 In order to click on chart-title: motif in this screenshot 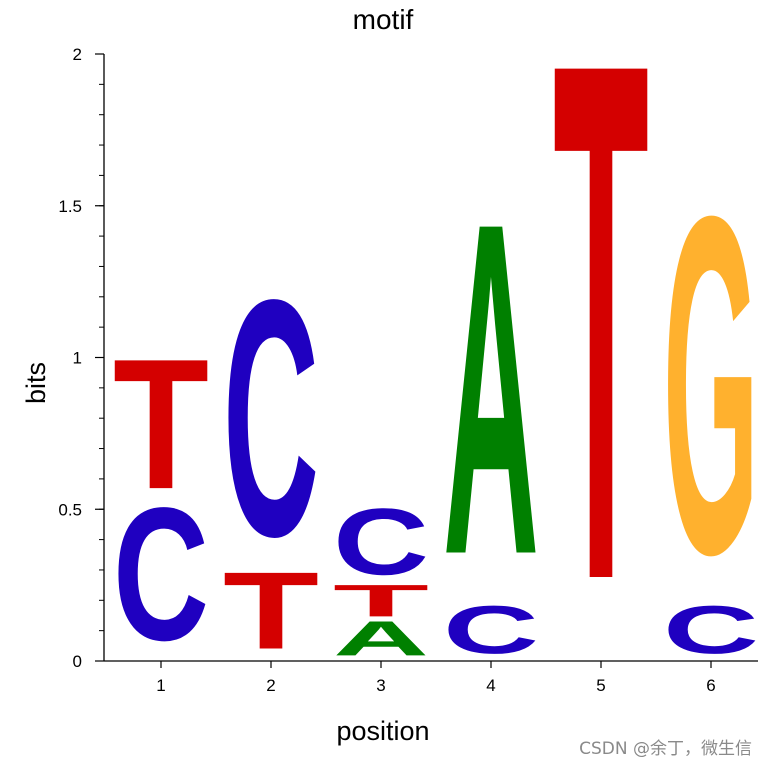, I will do `click(383, 19)`.